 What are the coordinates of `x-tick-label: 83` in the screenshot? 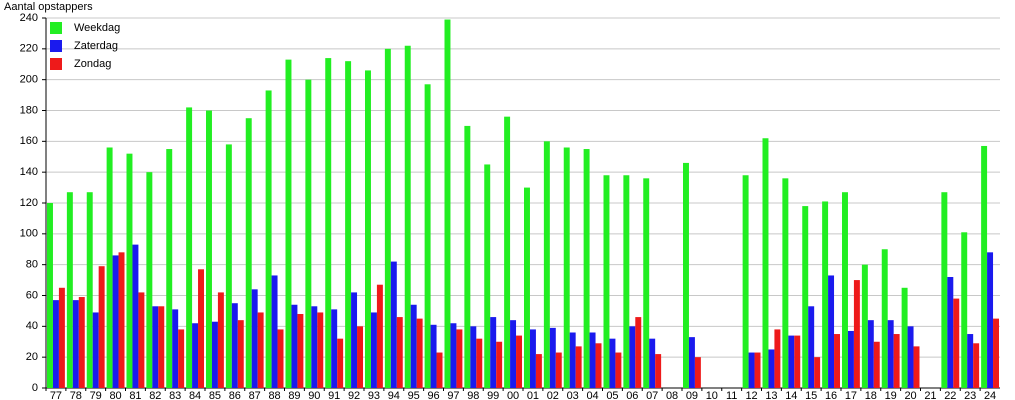 It's located at (175, 395).